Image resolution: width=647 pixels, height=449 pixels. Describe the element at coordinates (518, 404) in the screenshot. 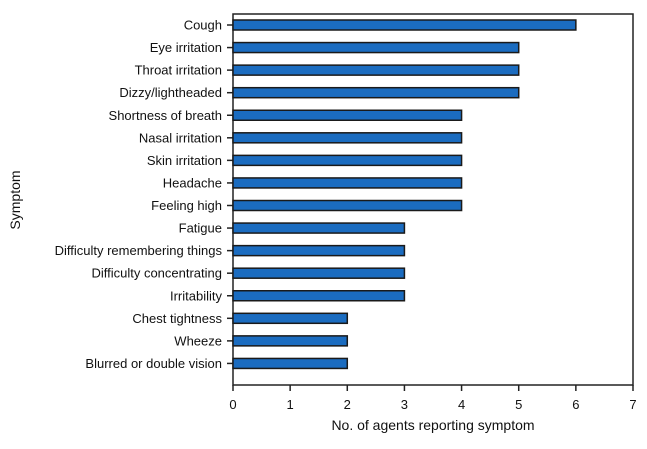

I see `x-tick-label: 5` at that location.